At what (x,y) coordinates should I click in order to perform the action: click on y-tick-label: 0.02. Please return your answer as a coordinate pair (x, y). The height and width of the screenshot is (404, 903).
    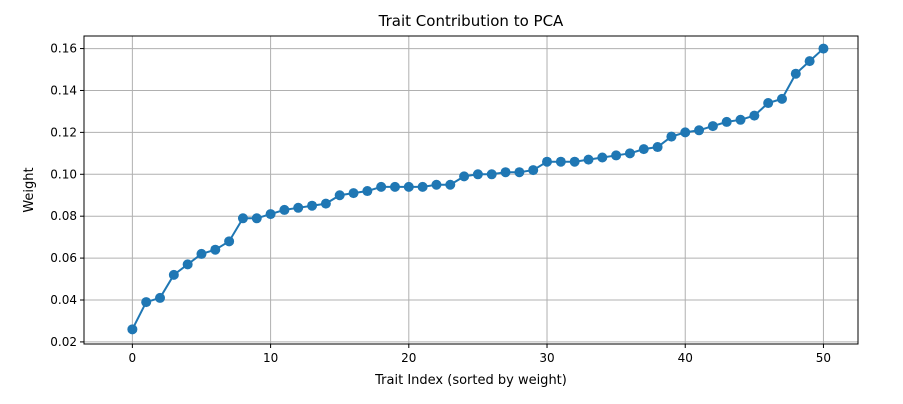
    Looking at the image, I should click on (63, 342).